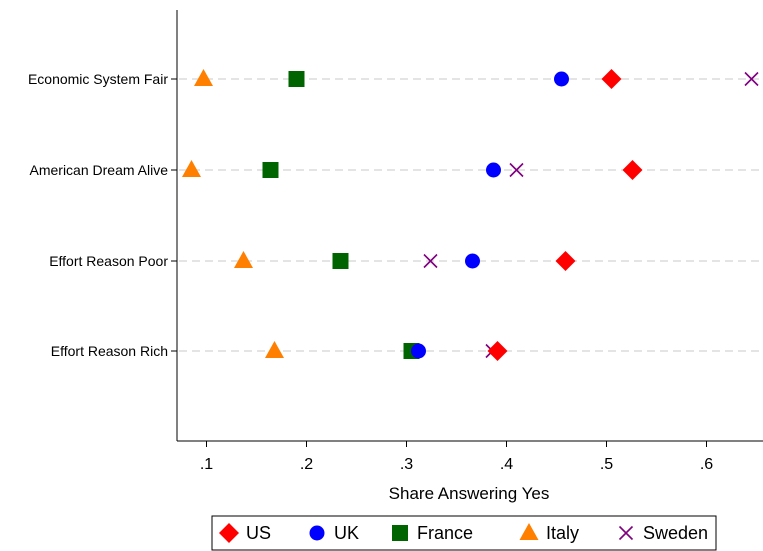  What do you see at coordinates (191, 168) in the screenshot?
I see `point-italy-american-dream-alive` at bounding box center [191, 168].